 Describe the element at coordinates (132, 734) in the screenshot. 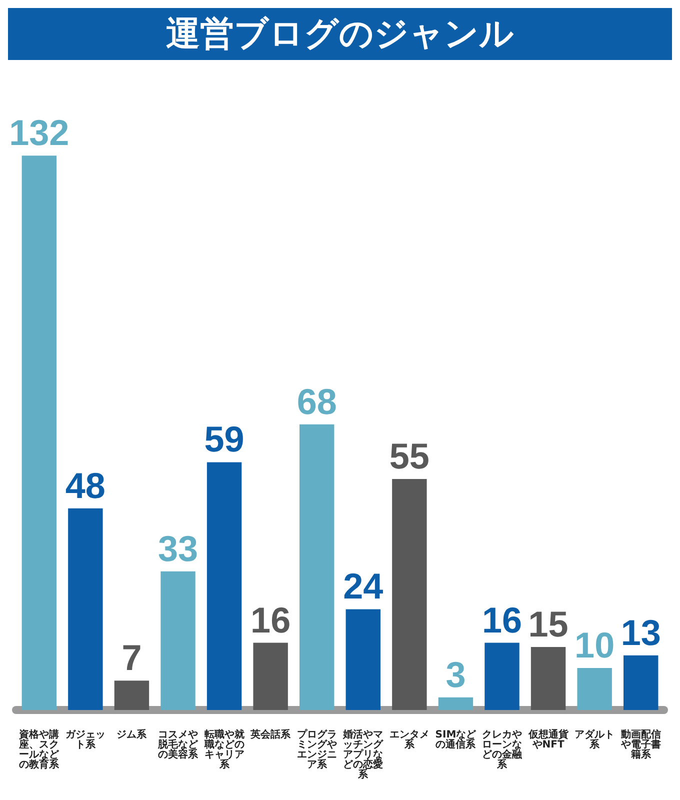

I see `x-tick-label: ジム系` at that location.